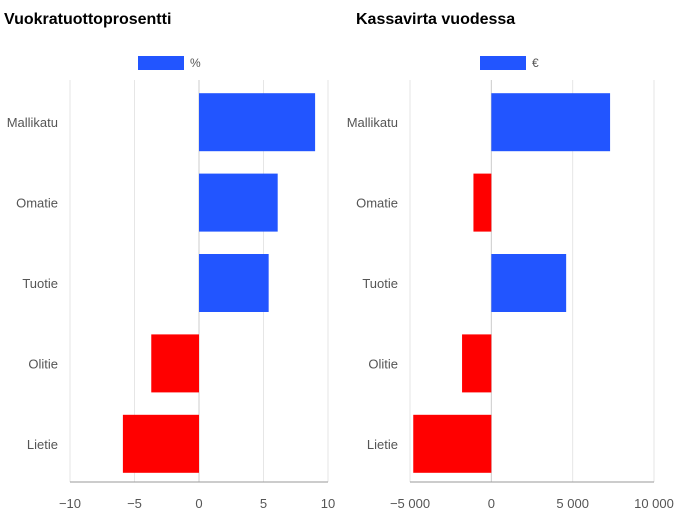 The width and height of the screenshot is (693, 522). I want to click on x-tick-label: 10, so click(328, 503).